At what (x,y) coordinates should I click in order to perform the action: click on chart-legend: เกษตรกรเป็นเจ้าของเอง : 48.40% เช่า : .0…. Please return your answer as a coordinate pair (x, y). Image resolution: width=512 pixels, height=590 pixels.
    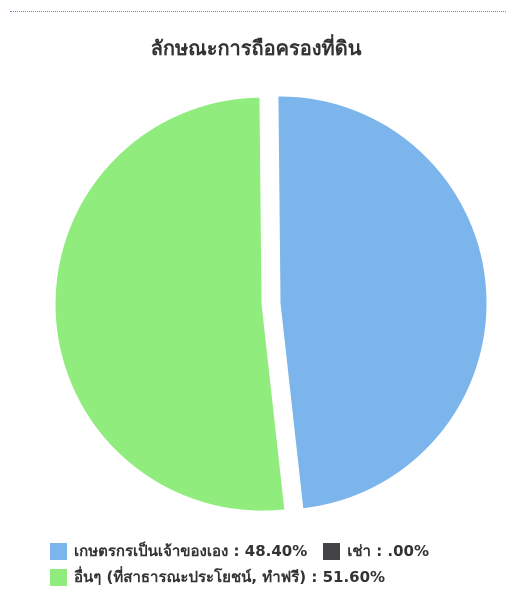
    Looking at the image, I should click on (280, 564).